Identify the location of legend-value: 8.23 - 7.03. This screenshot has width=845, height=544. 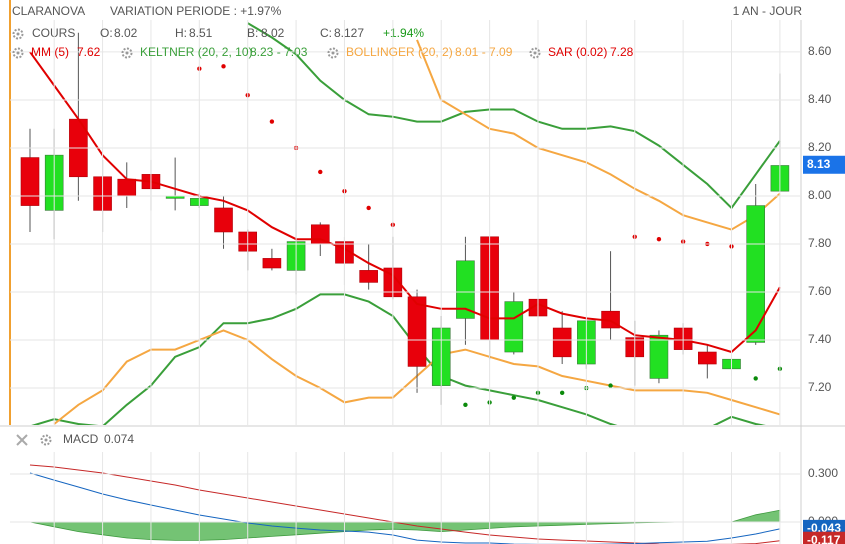
(279, 52).